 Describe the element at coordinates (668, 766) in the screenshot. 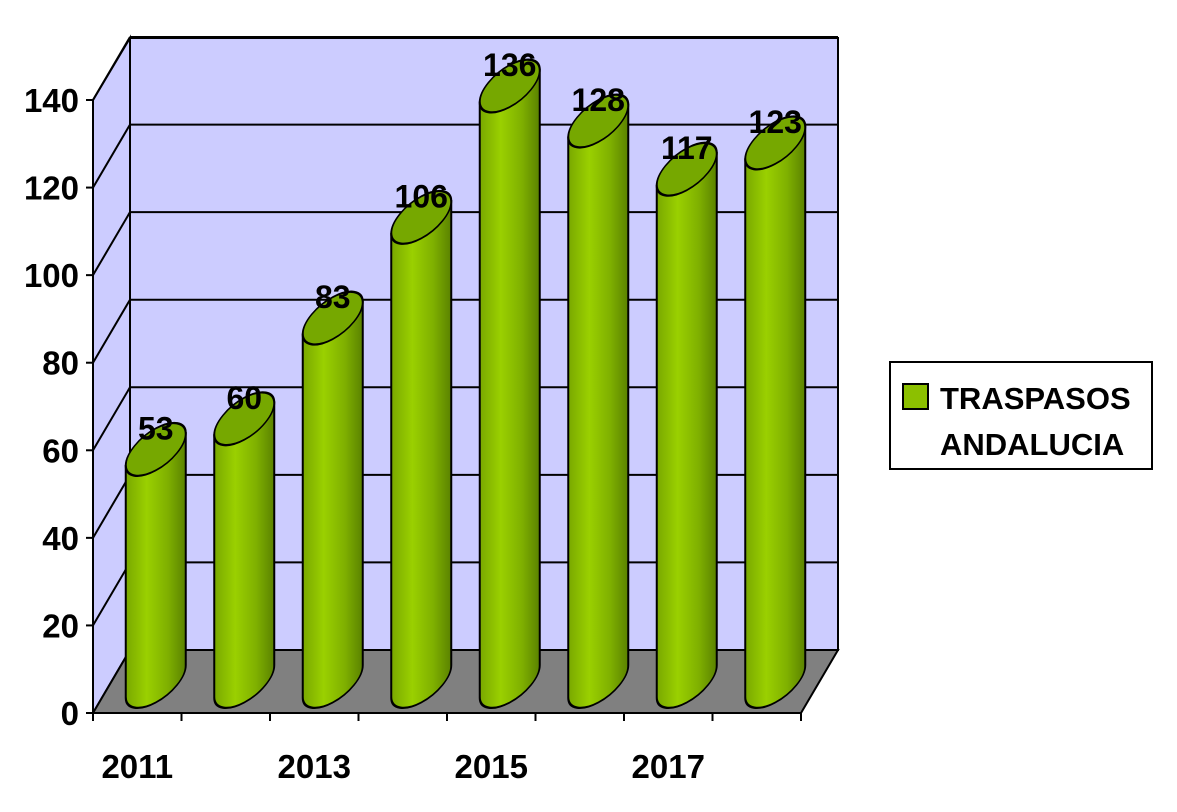

I see `x-tick-label: 2017` at that location.